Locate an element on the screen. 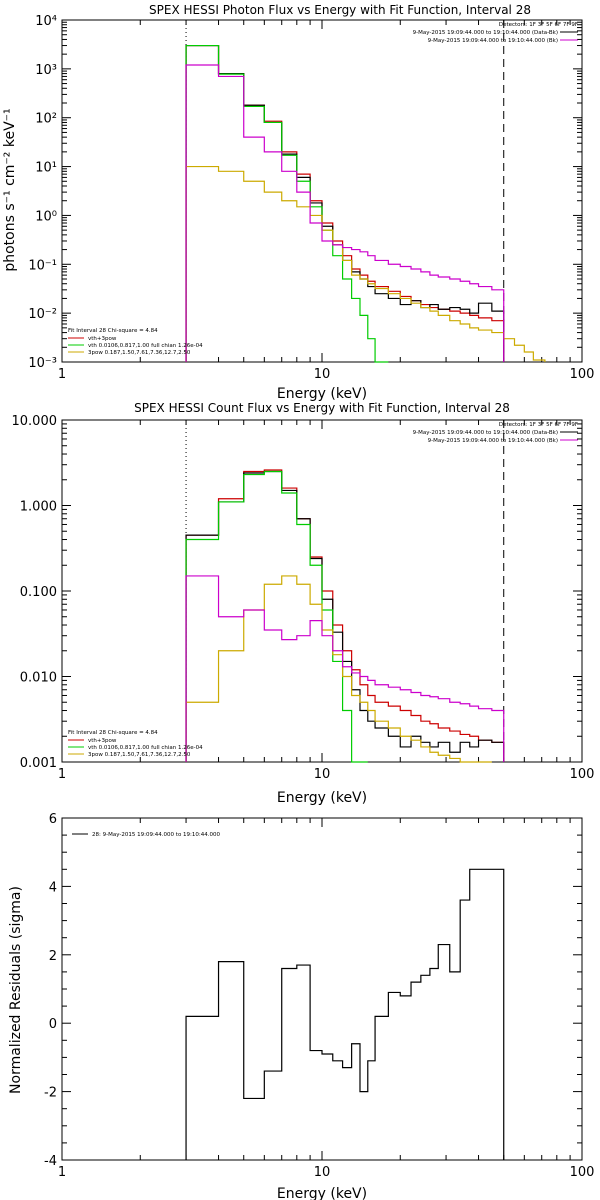 The height and width of the screenshot is (1200, 600). photon-fit-red-label: vth+3pow is located at coordinates (102, 339).